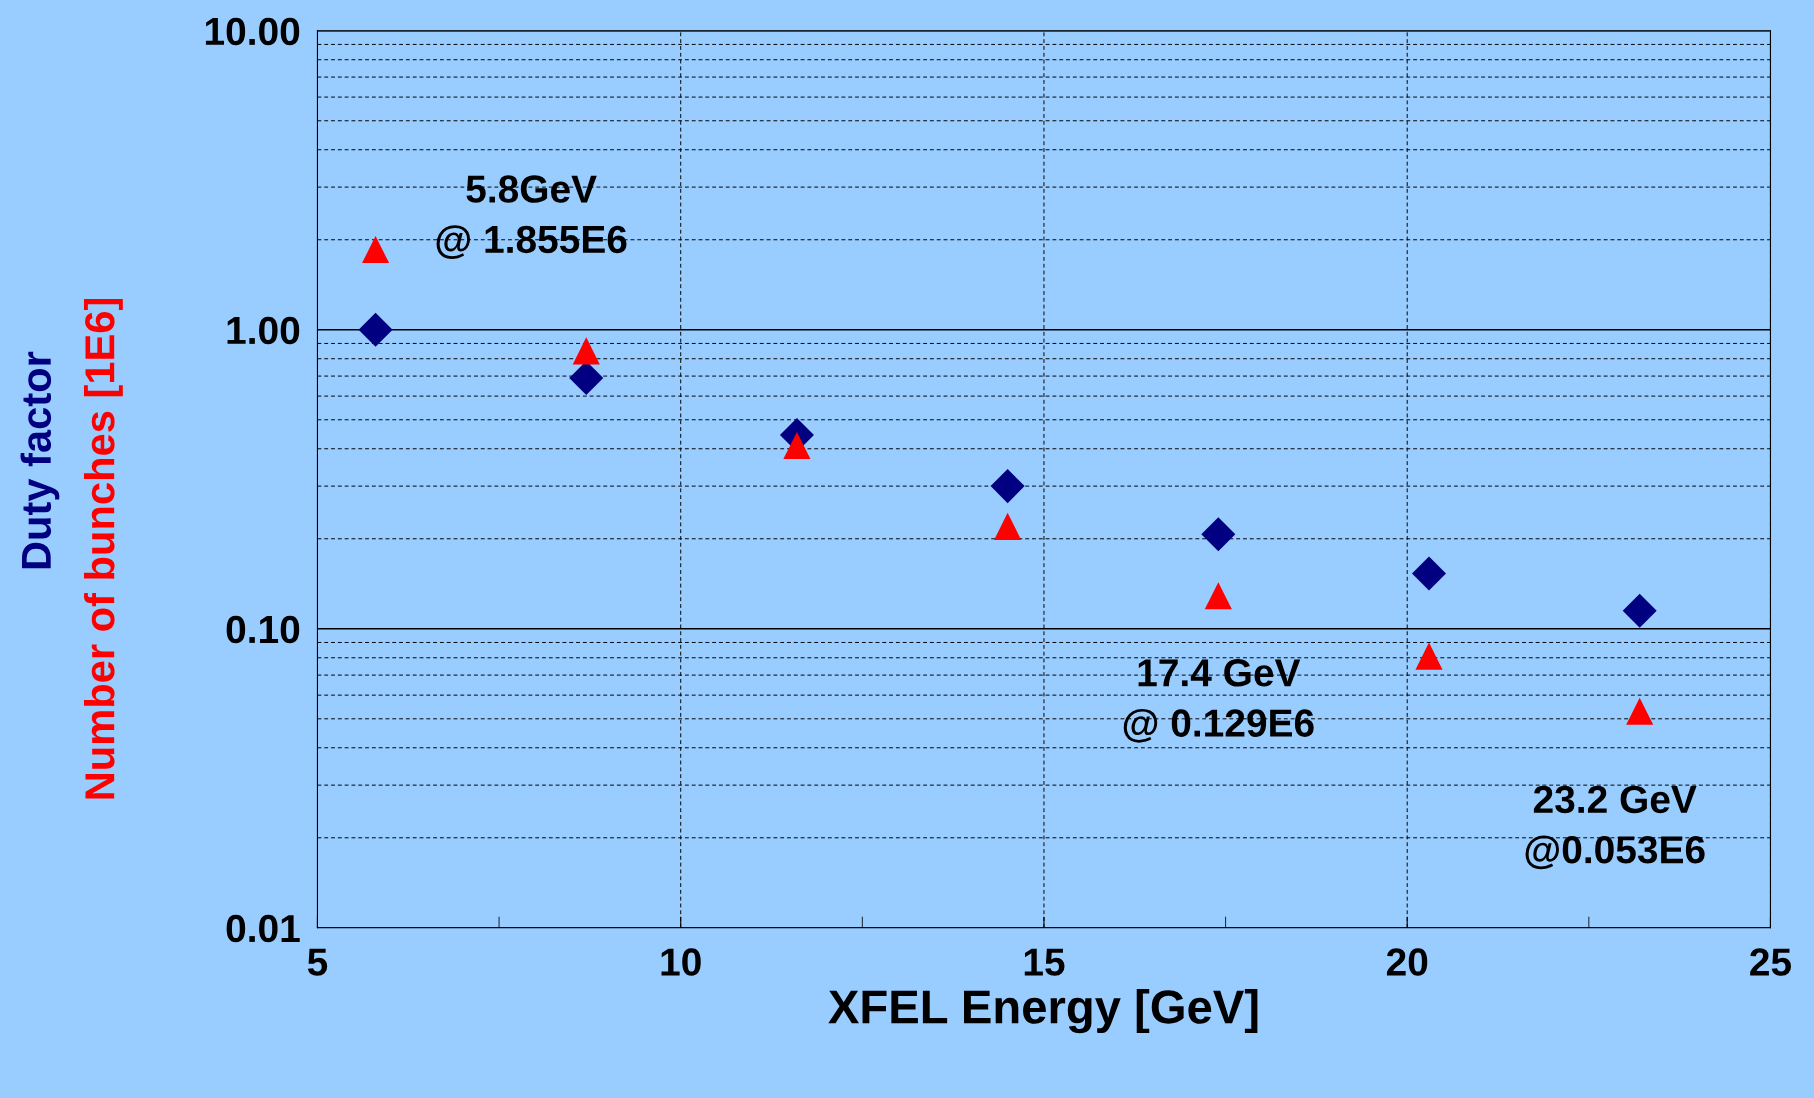 This screenshot has width=1814, height=1098. I want to click on text: Duty factor, so click(40, 460).